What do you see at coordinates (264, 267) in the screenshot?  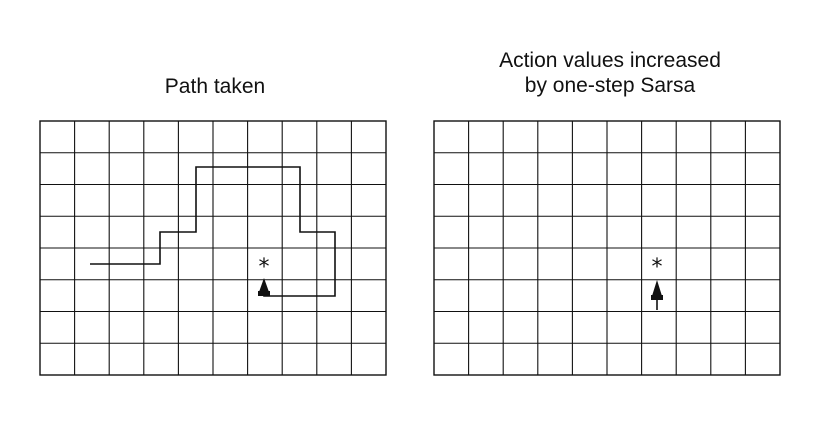 I see `left-goal-asterisk: *` at bounding box center [264, 267].